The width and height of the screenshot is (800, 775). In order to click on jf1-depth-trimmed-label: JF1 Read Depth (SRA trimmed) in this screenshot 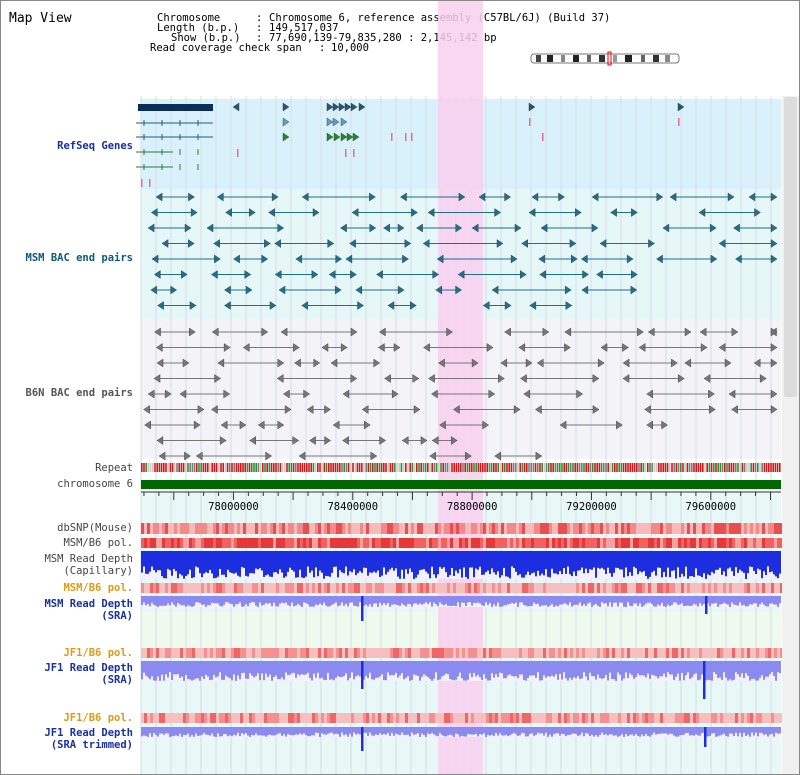, I will do `click(88, 739)`.